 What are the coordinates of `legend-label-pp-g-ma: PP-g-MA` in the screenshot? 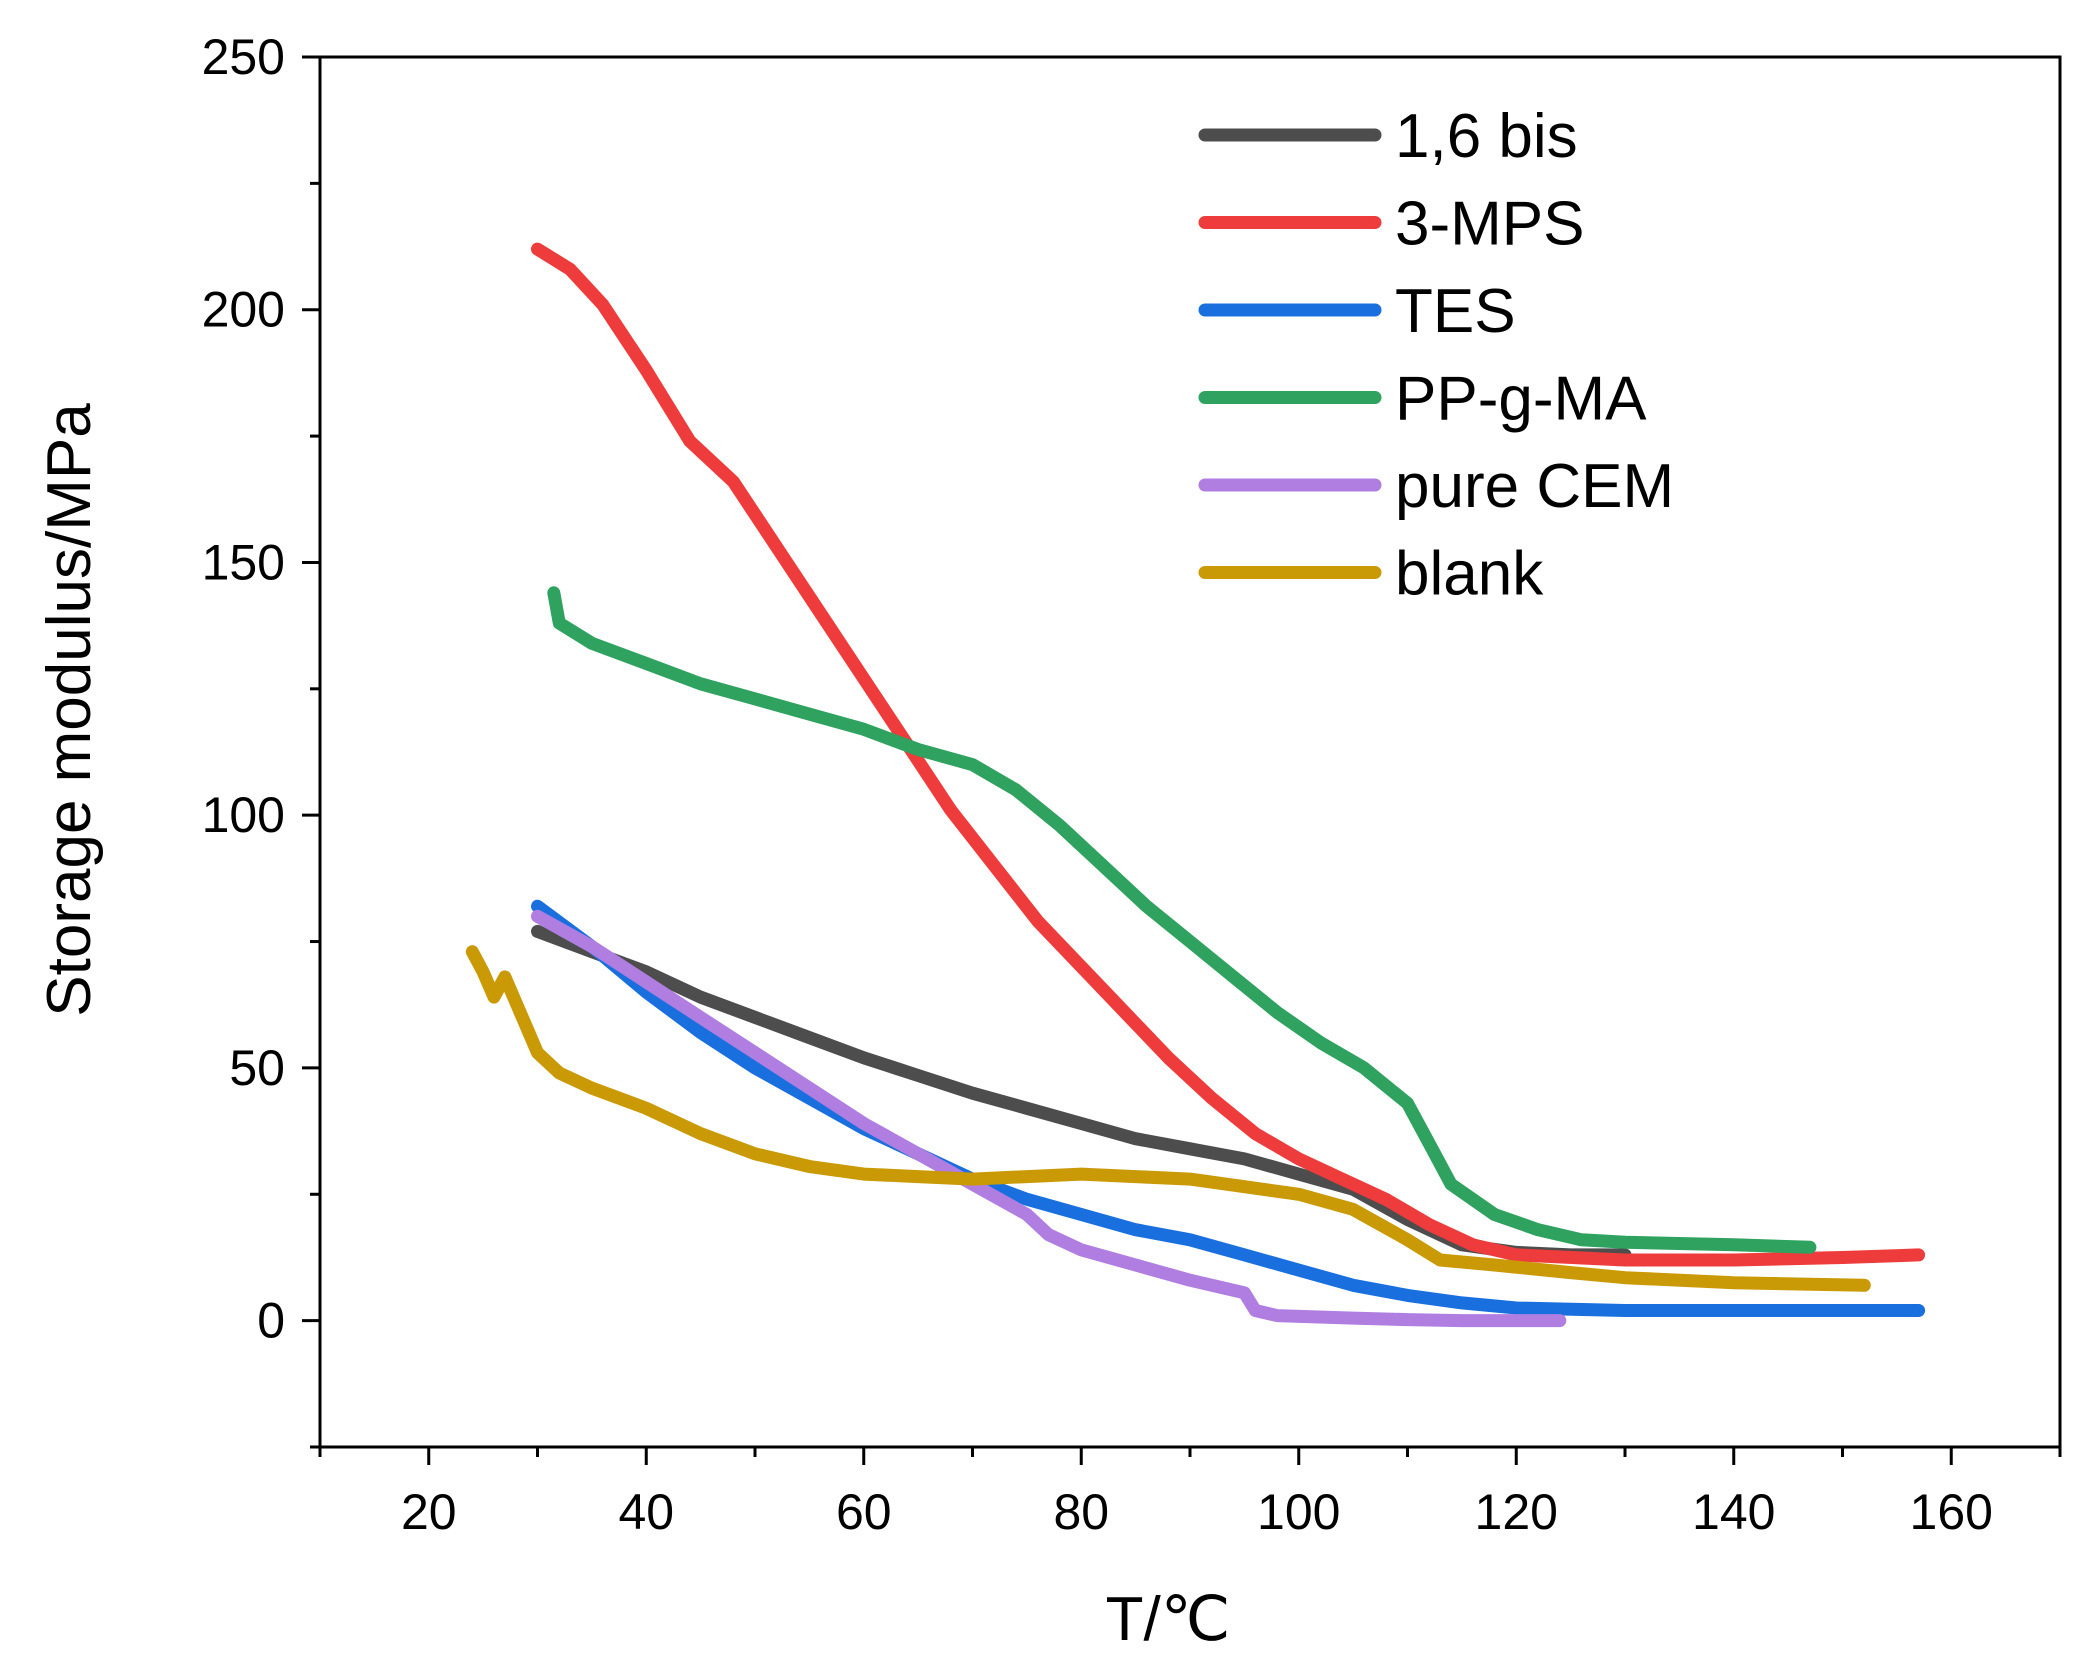 It's located at (1521, 399).